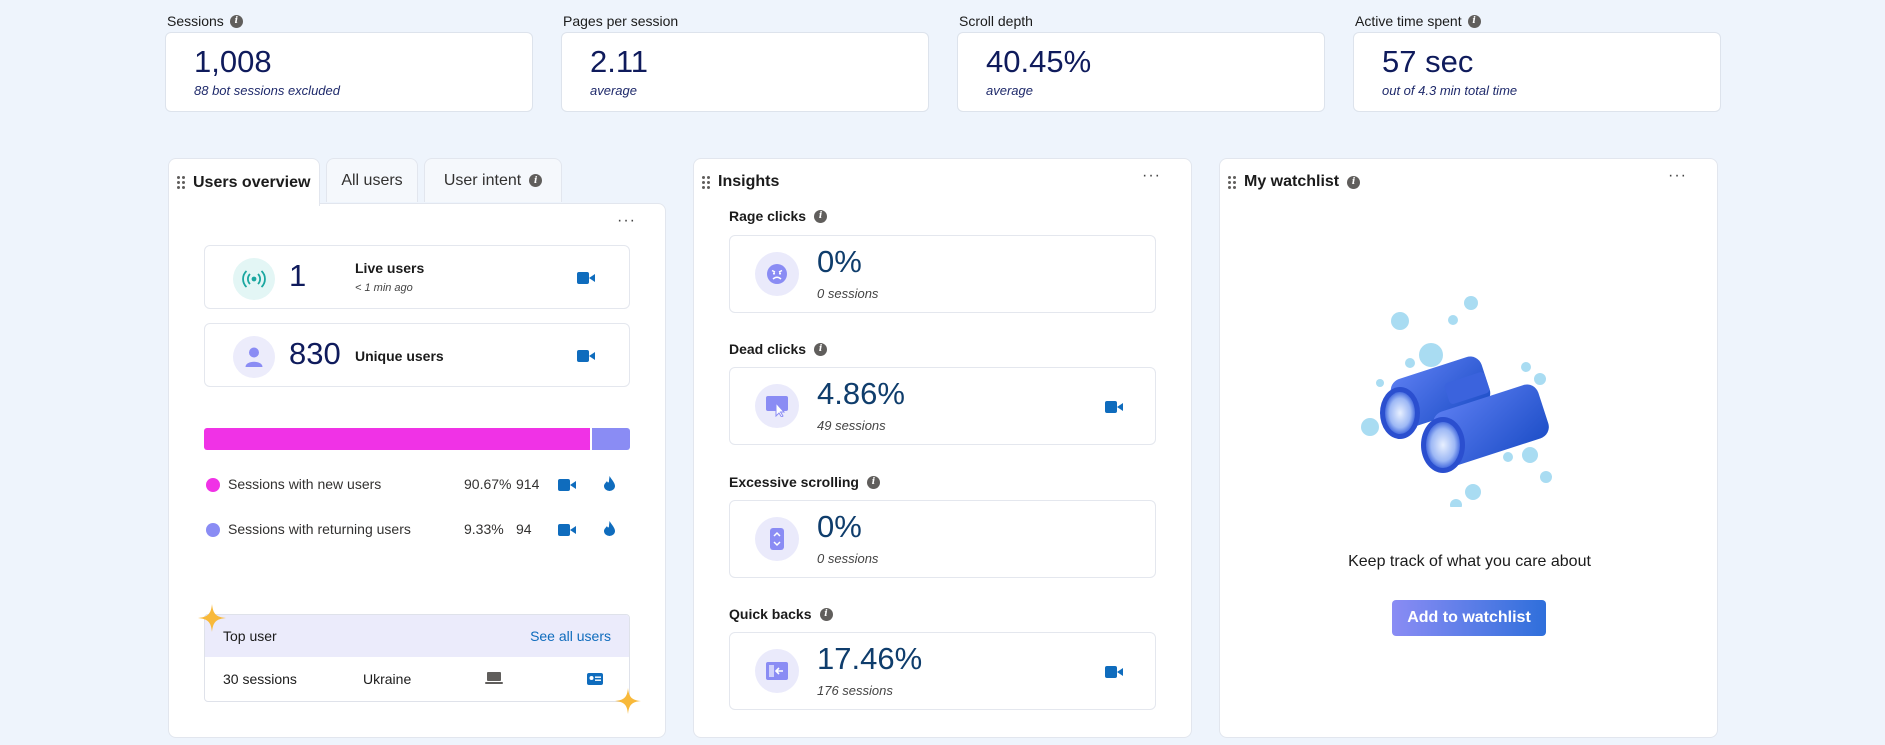 The width and height of the screenshot is (1885, 745). What do you see at coordinates (524, 529) in the screenshot?
I see `legend-count: 94` at bounding box center [524, 529].